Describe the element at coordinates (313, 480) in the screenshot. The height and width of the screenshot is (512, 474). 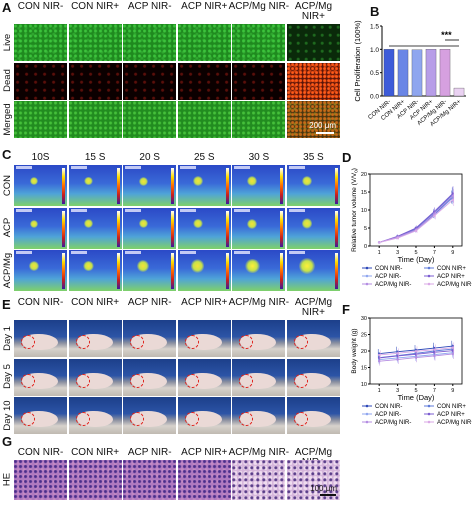
I see `he-stain-image: 100 μm` at that location.